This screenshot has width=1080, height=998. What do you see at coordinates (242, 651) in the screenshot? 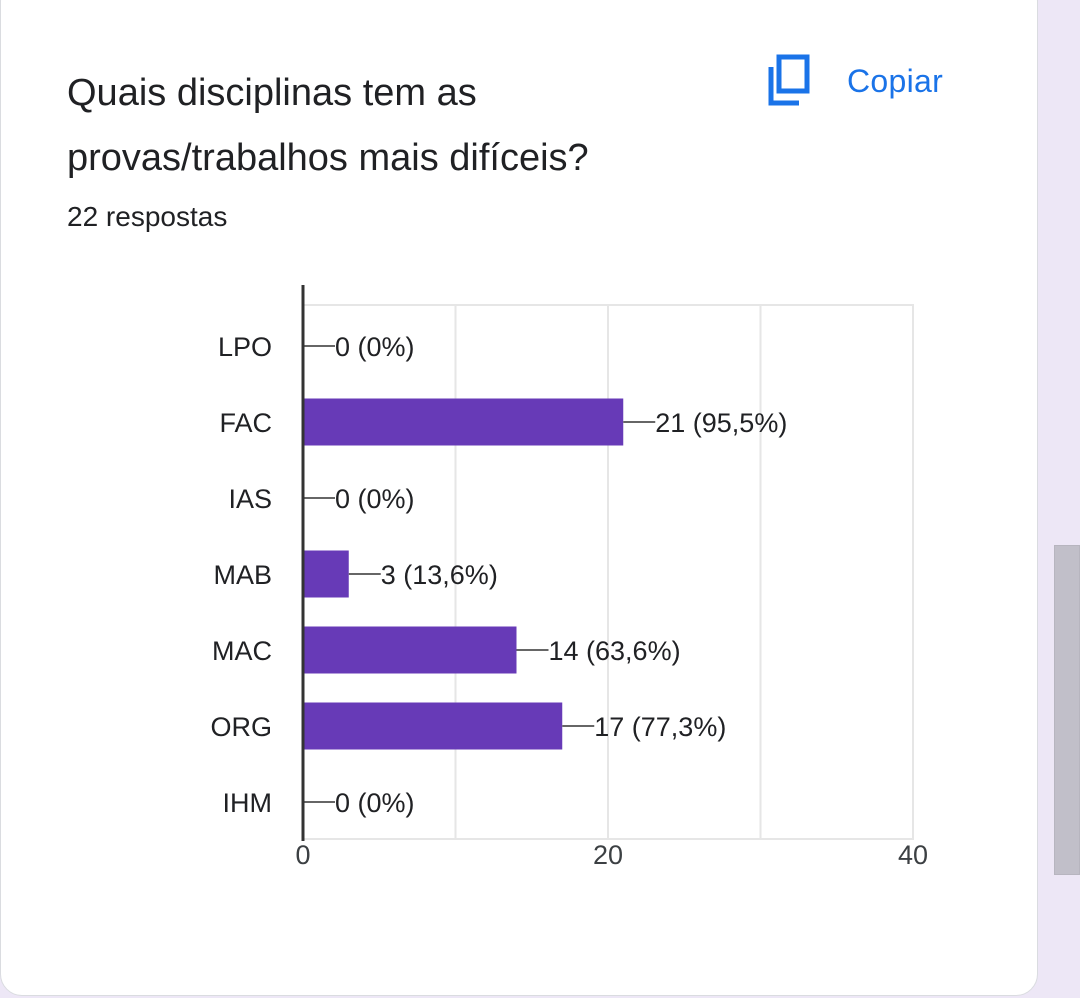
I see `category-label: MAC` at bounding box center [242, 651].